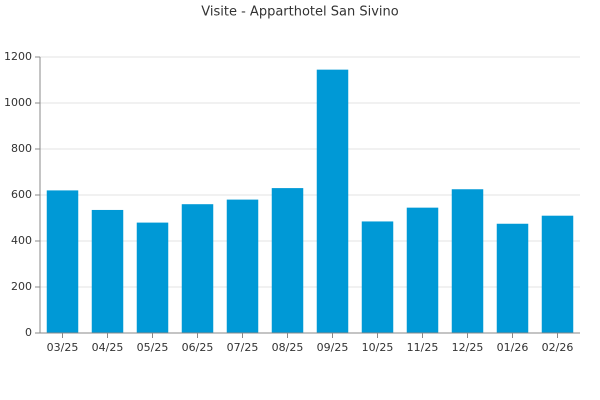 The height and width of the screenshot is (400, 600). I want to click on y-tick-label: 0, so click(28, 332).